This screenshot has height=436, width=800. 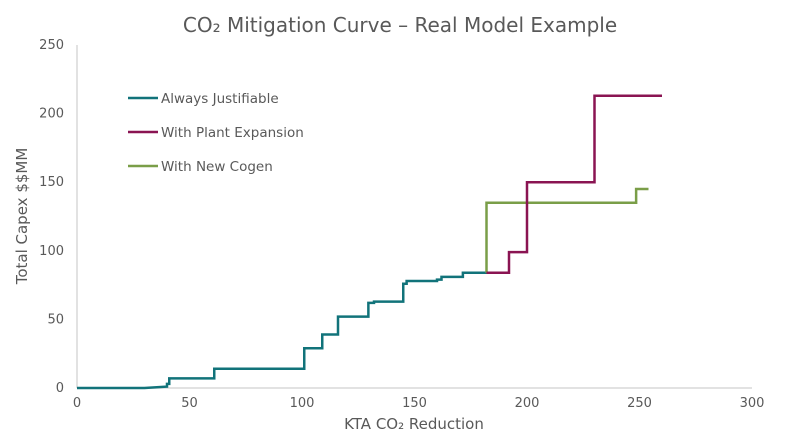 I want to click on legend-label: With Plant Expansion, so click(x=232, y=133).